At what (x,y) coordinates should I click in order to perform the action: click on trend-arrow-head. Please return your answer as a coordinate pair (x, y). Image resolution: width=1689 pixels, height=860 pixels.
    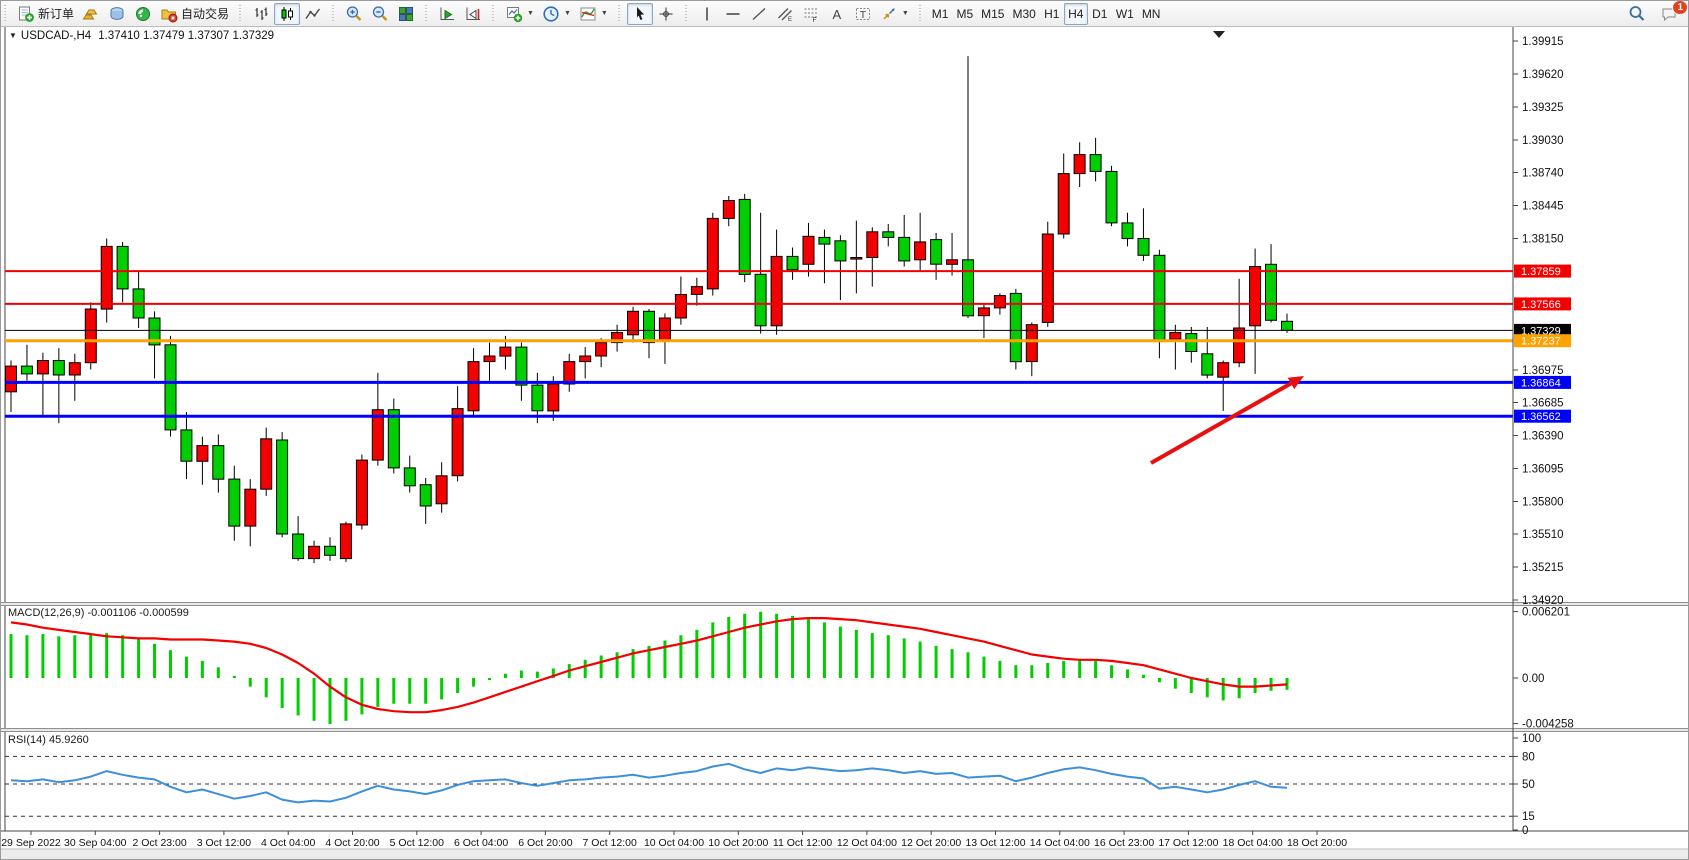
    Looking at the image, I should click on (1295, 383).